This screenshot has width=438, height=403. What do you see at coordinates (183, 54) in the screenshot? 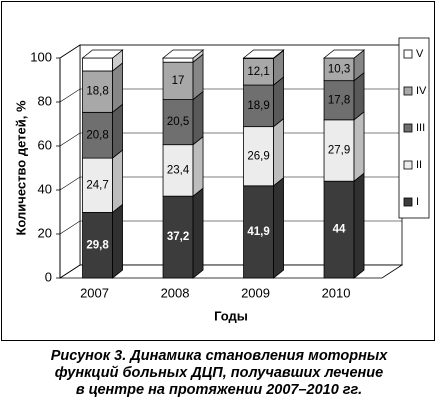
I see `bar-top-2008` at bounding box center [183, 54].